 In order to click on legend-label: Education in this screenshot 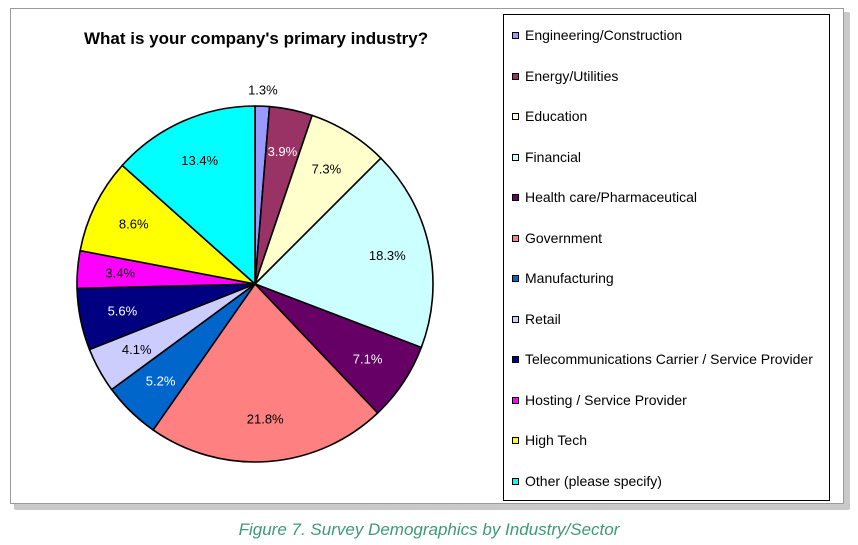, I will do `click(556, 116)`.